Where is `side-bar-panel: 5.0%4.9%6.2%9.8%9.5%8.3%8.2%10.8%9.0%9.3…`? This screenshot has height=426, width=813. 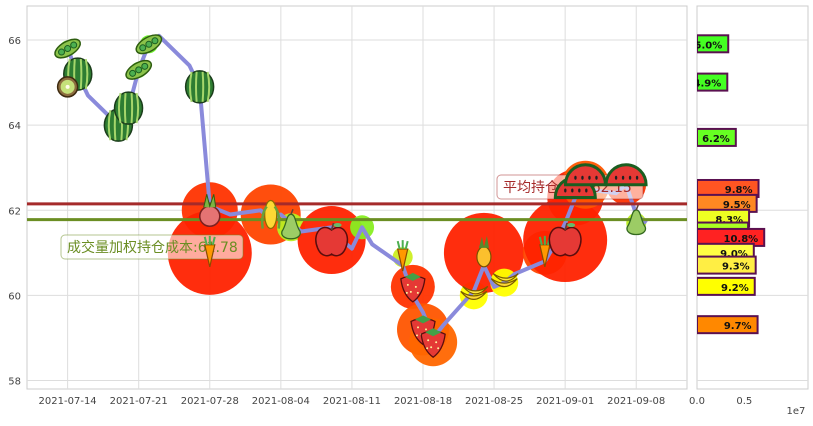
side-bar-panel: 5.0%4.9%6.2%9.8%9.5%8.3%8.2%10.8%9.0%9.3… is located at coordinates (749, 211).